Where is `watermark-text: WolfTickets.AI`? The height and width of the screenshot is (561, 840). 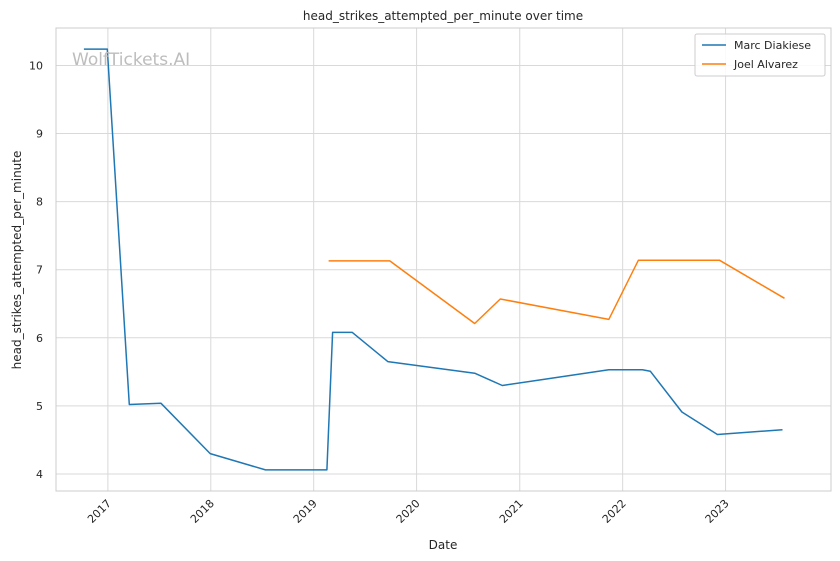
watermark-text: WolfTickets.AI is located at coordinates (131, 60).